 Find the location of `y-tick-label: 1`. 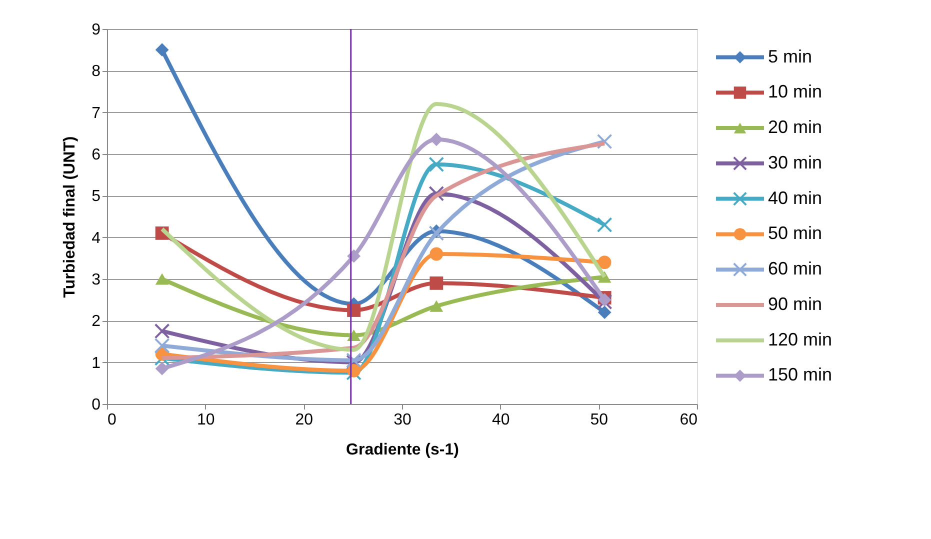

y-tick-label: 1 is located at coordinates (96, 363).